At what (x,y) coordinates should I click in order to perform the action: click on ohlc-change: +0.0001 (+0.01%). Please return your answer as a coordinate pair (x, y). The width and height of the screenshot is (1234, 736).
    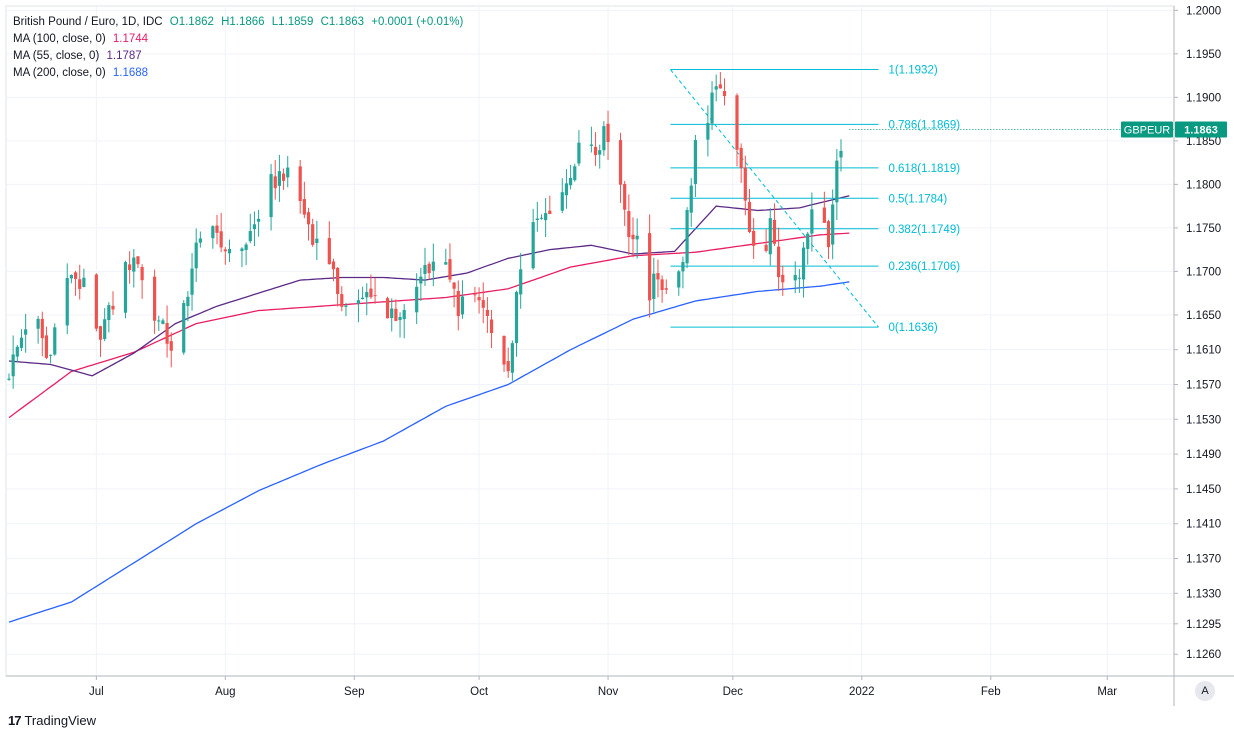
    Looking at the image, I should click on (417, 22).